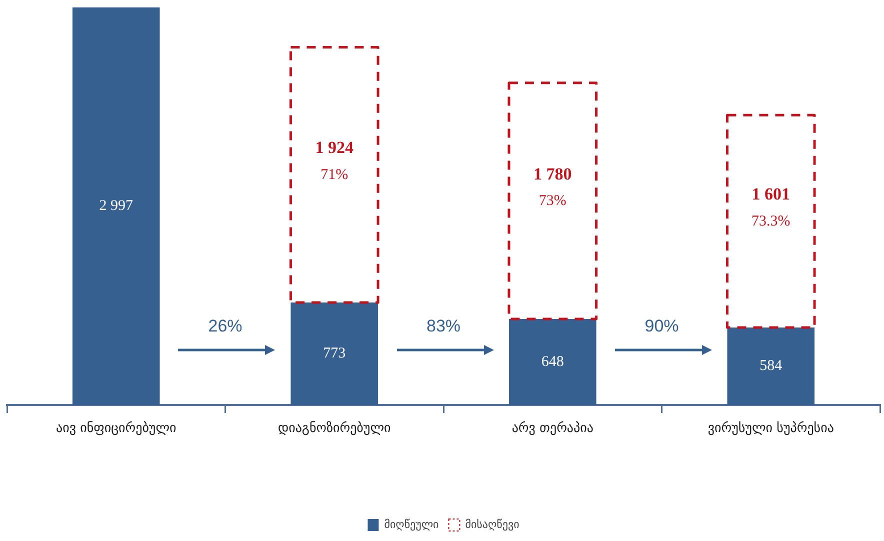 The height and width of the screenshot is (541, 884). I want to click on data-label: 1 924, so click(334, 148).